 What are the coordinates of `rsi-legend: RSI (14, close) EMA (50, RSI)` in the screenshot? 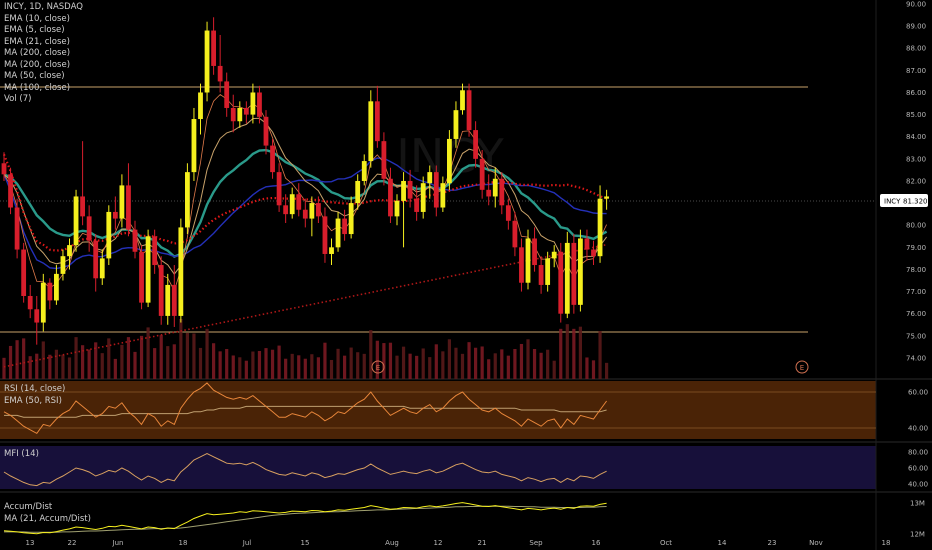 It's located at (34, 395).